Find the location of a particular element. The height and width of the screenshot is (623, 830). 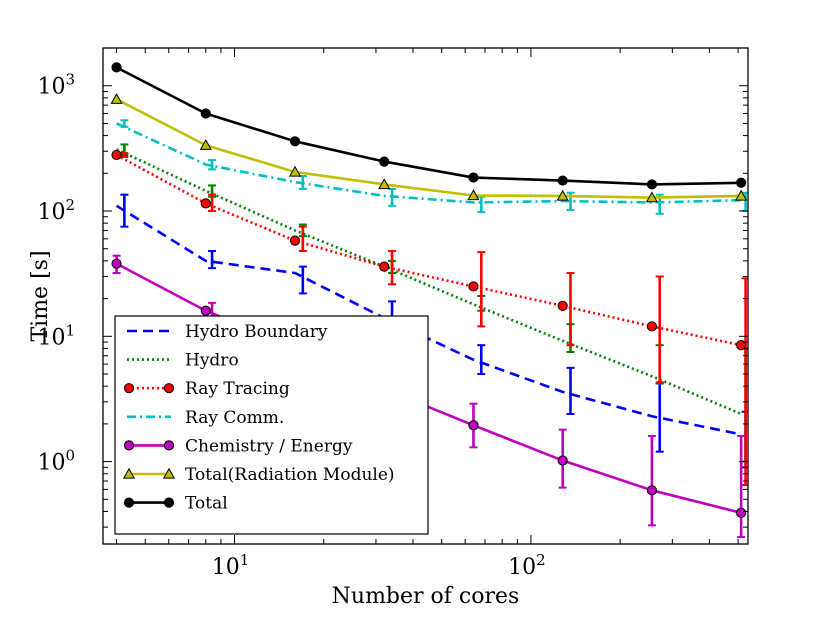

legend-label: Chemistry / Energy is located at coordinates (269, 446).